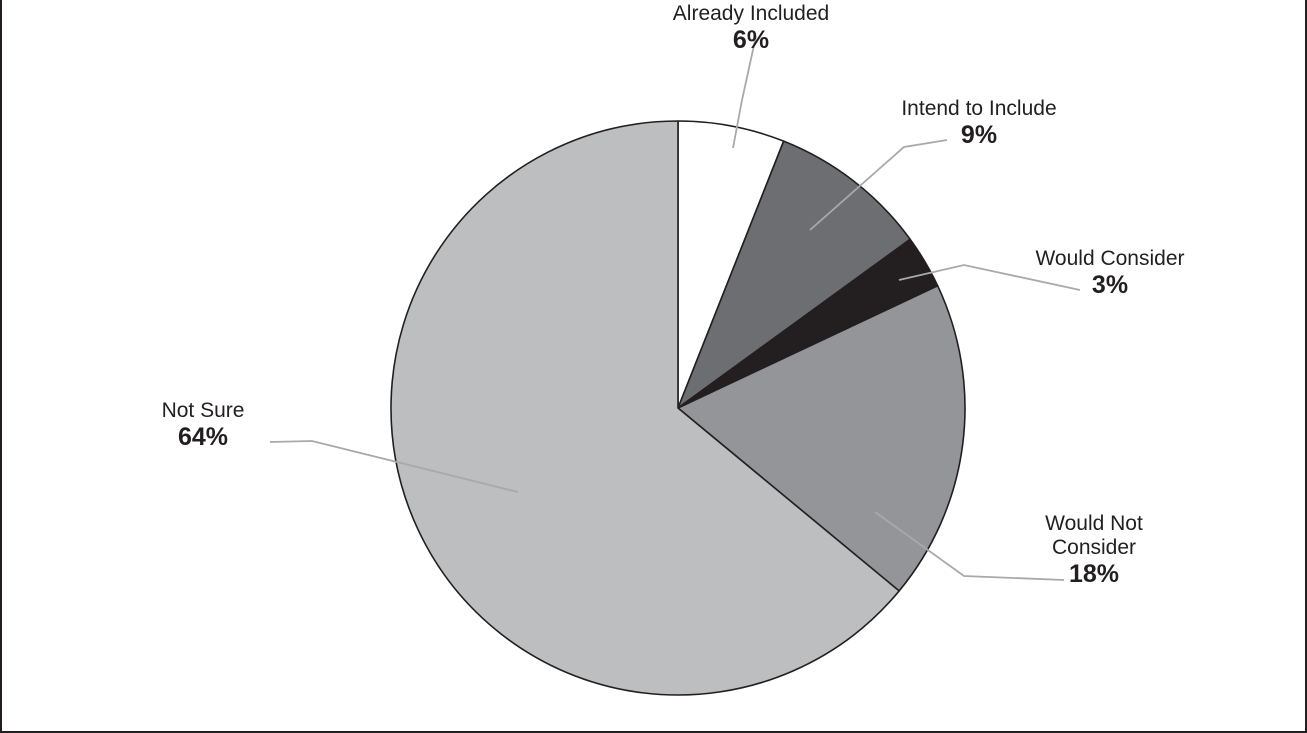  Describe the element at coordinates (1094, 523) in the screenshot. I see `slice-label-would-not-consider-line-1: Would Not` at that location.